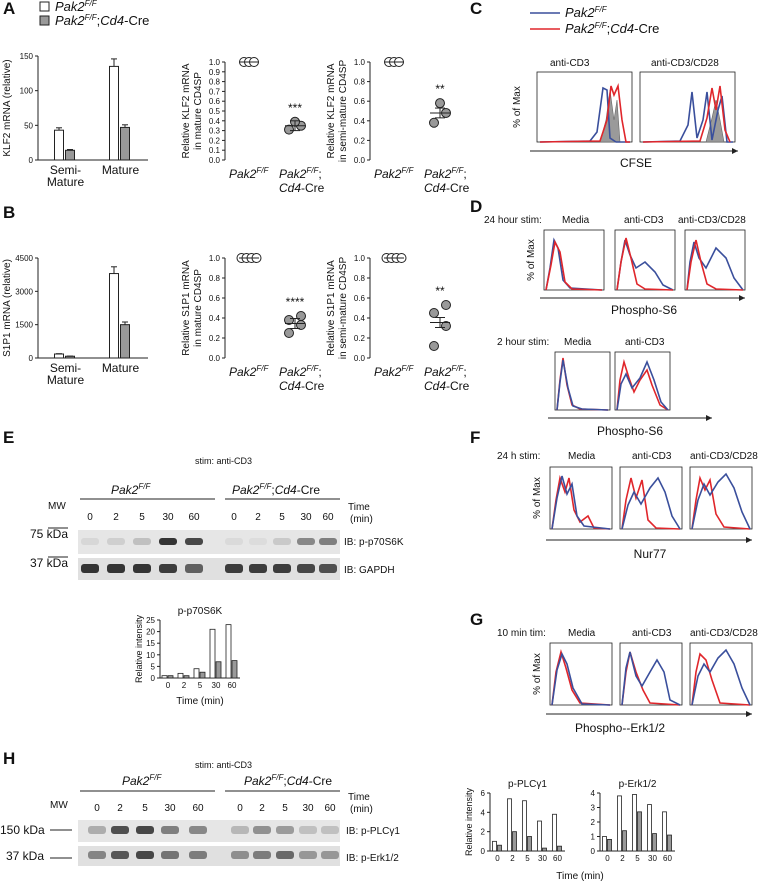 This screenshot has width=762, height=882. I want to click on f-cond-1: Media, so click(582, 456).